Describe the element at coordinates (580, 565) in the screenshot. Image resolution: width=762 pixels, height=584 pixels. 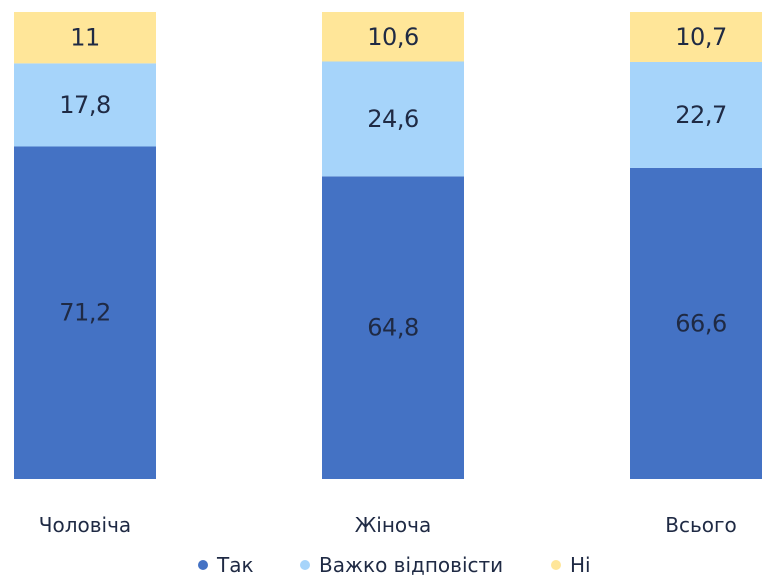
I see `legend-label-3: Ні` at that location.